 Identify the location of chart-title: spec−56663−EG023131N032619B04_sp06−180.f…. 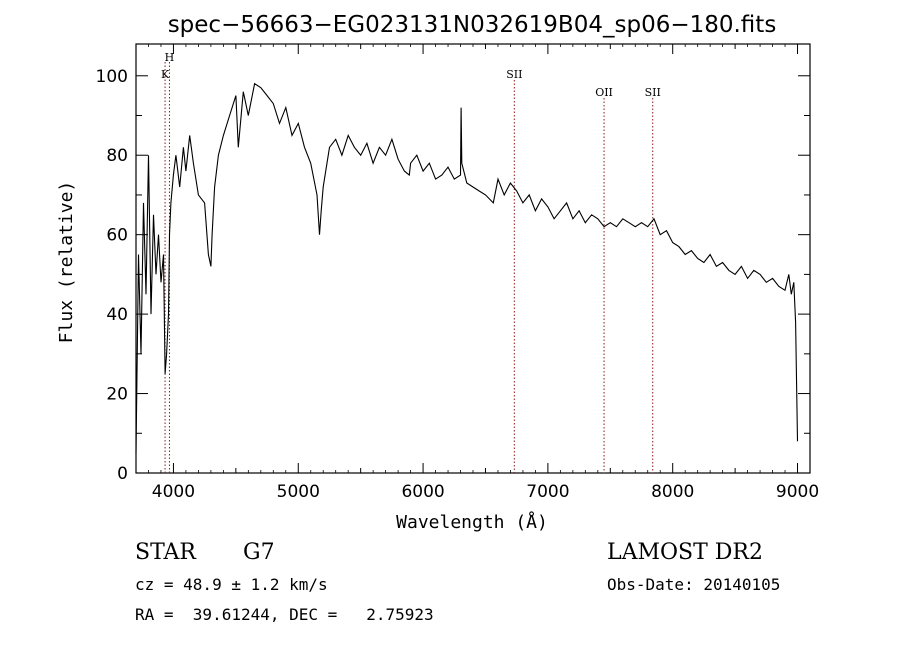
(472, 25).